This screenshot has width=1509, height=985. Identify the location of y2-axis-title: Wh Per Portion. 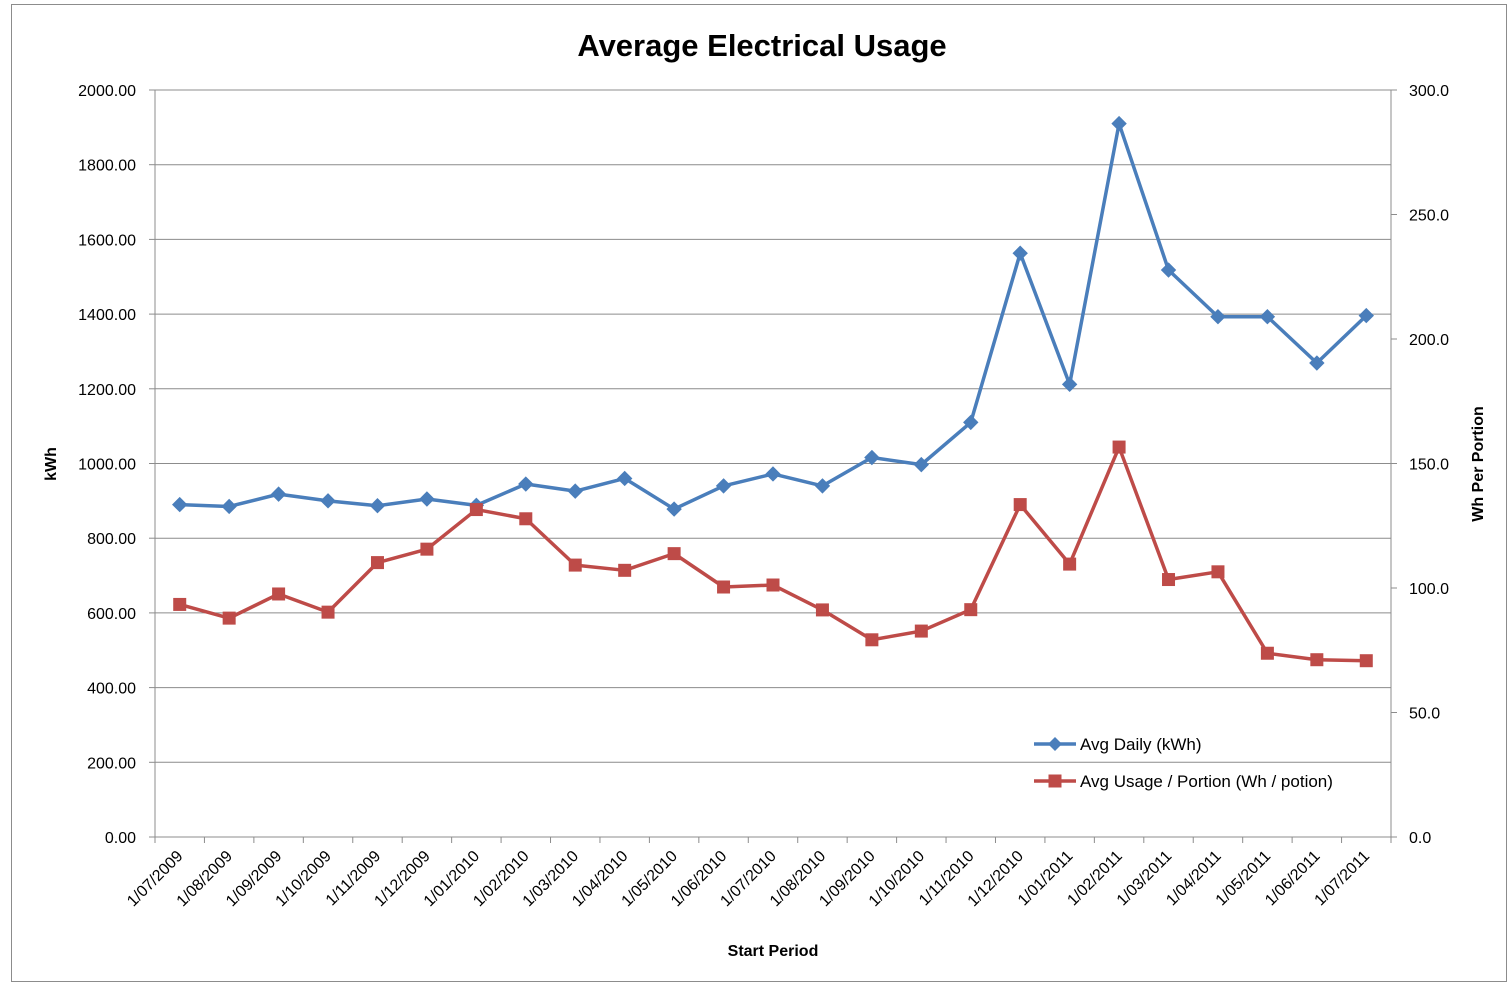
(1478, 464).